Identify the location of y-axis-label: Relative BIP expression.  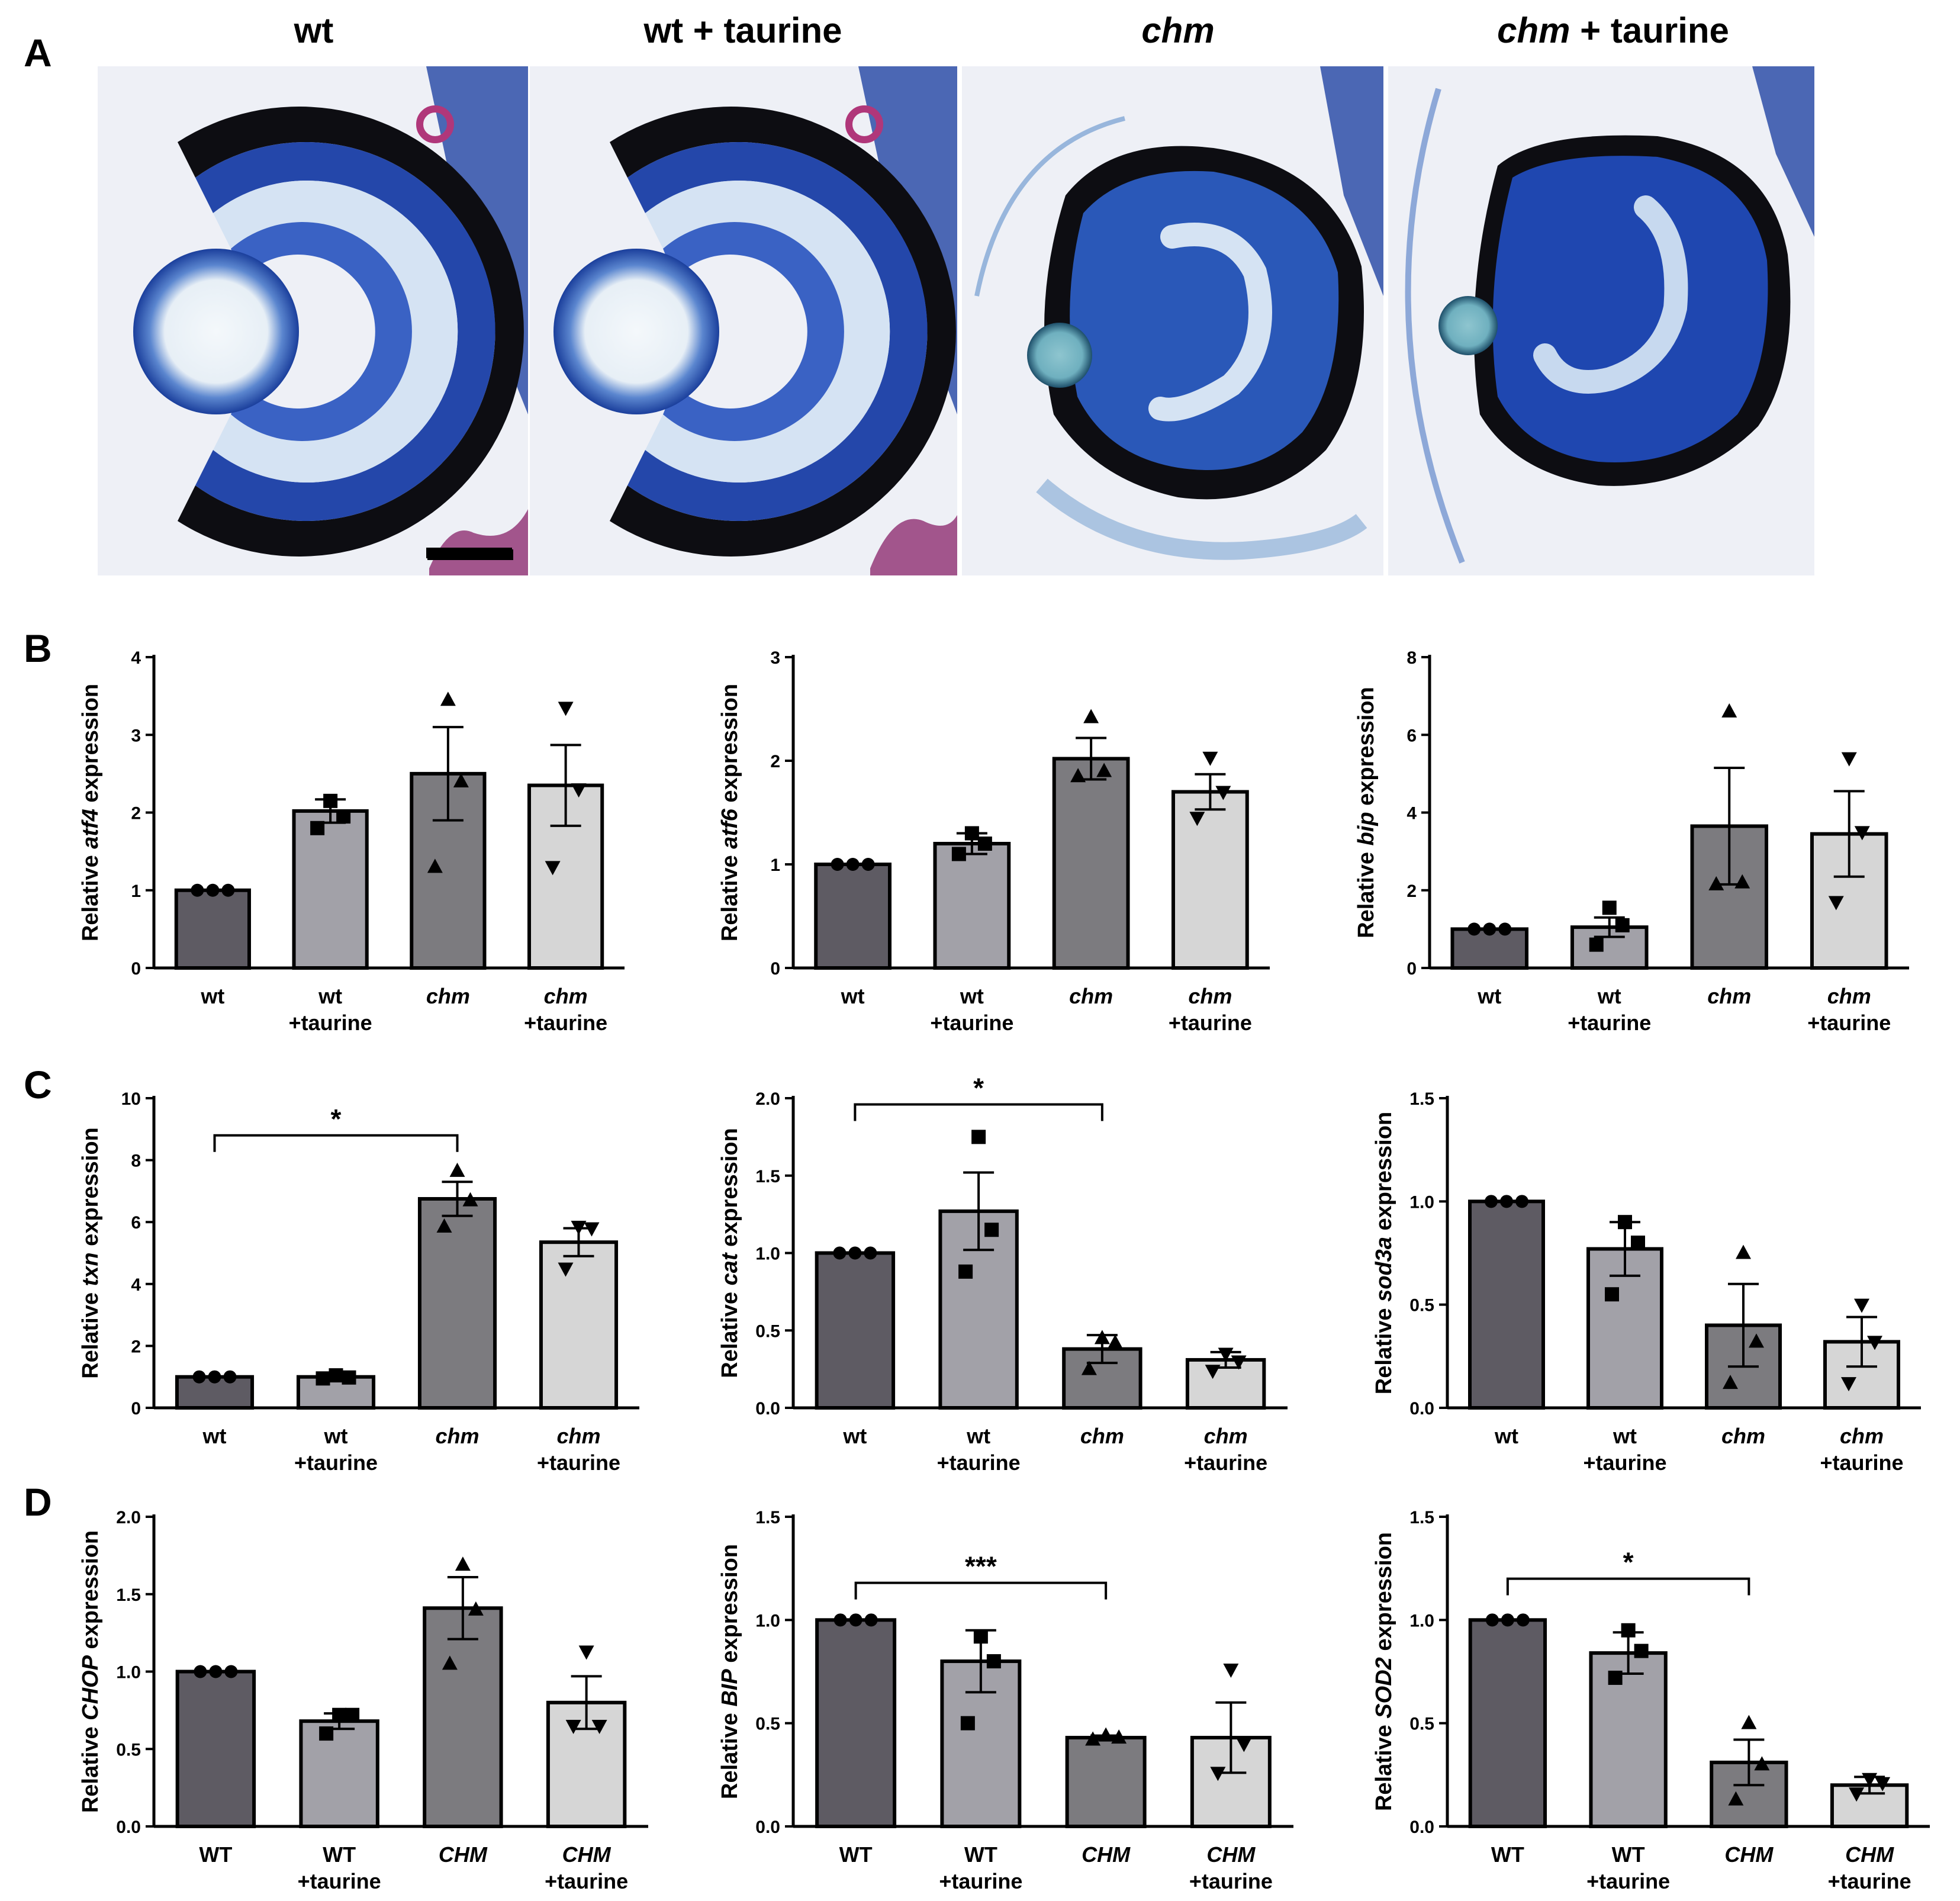
(729, 1671).